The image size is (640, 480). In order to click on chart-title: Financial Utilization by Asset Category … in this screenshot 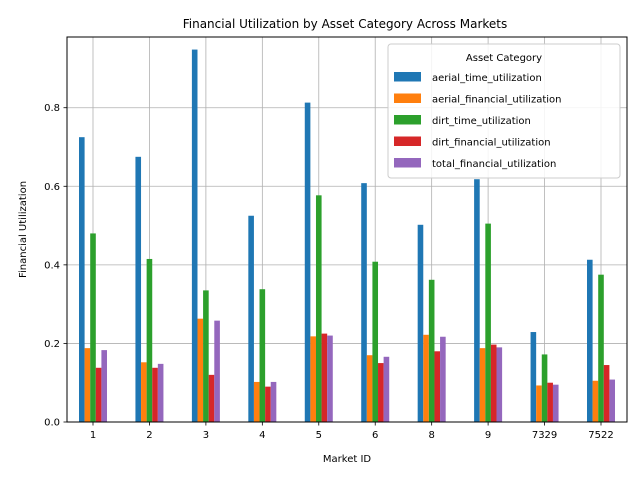, I will do `click(345, 24)`.